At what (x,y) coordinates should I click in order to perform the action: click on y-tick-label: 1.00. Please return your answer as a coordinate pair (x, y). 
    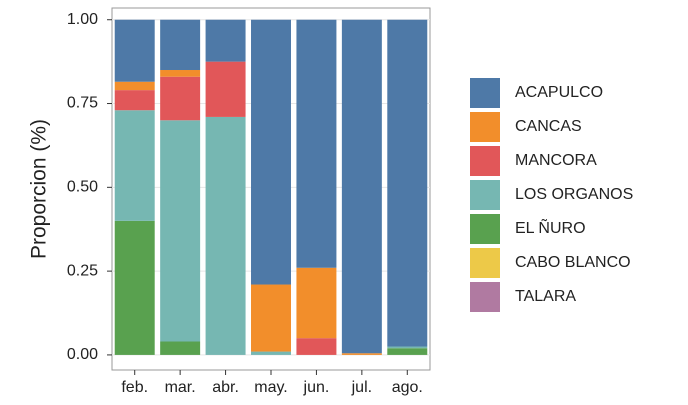
    Looking at the image, I should click on (82, 19).